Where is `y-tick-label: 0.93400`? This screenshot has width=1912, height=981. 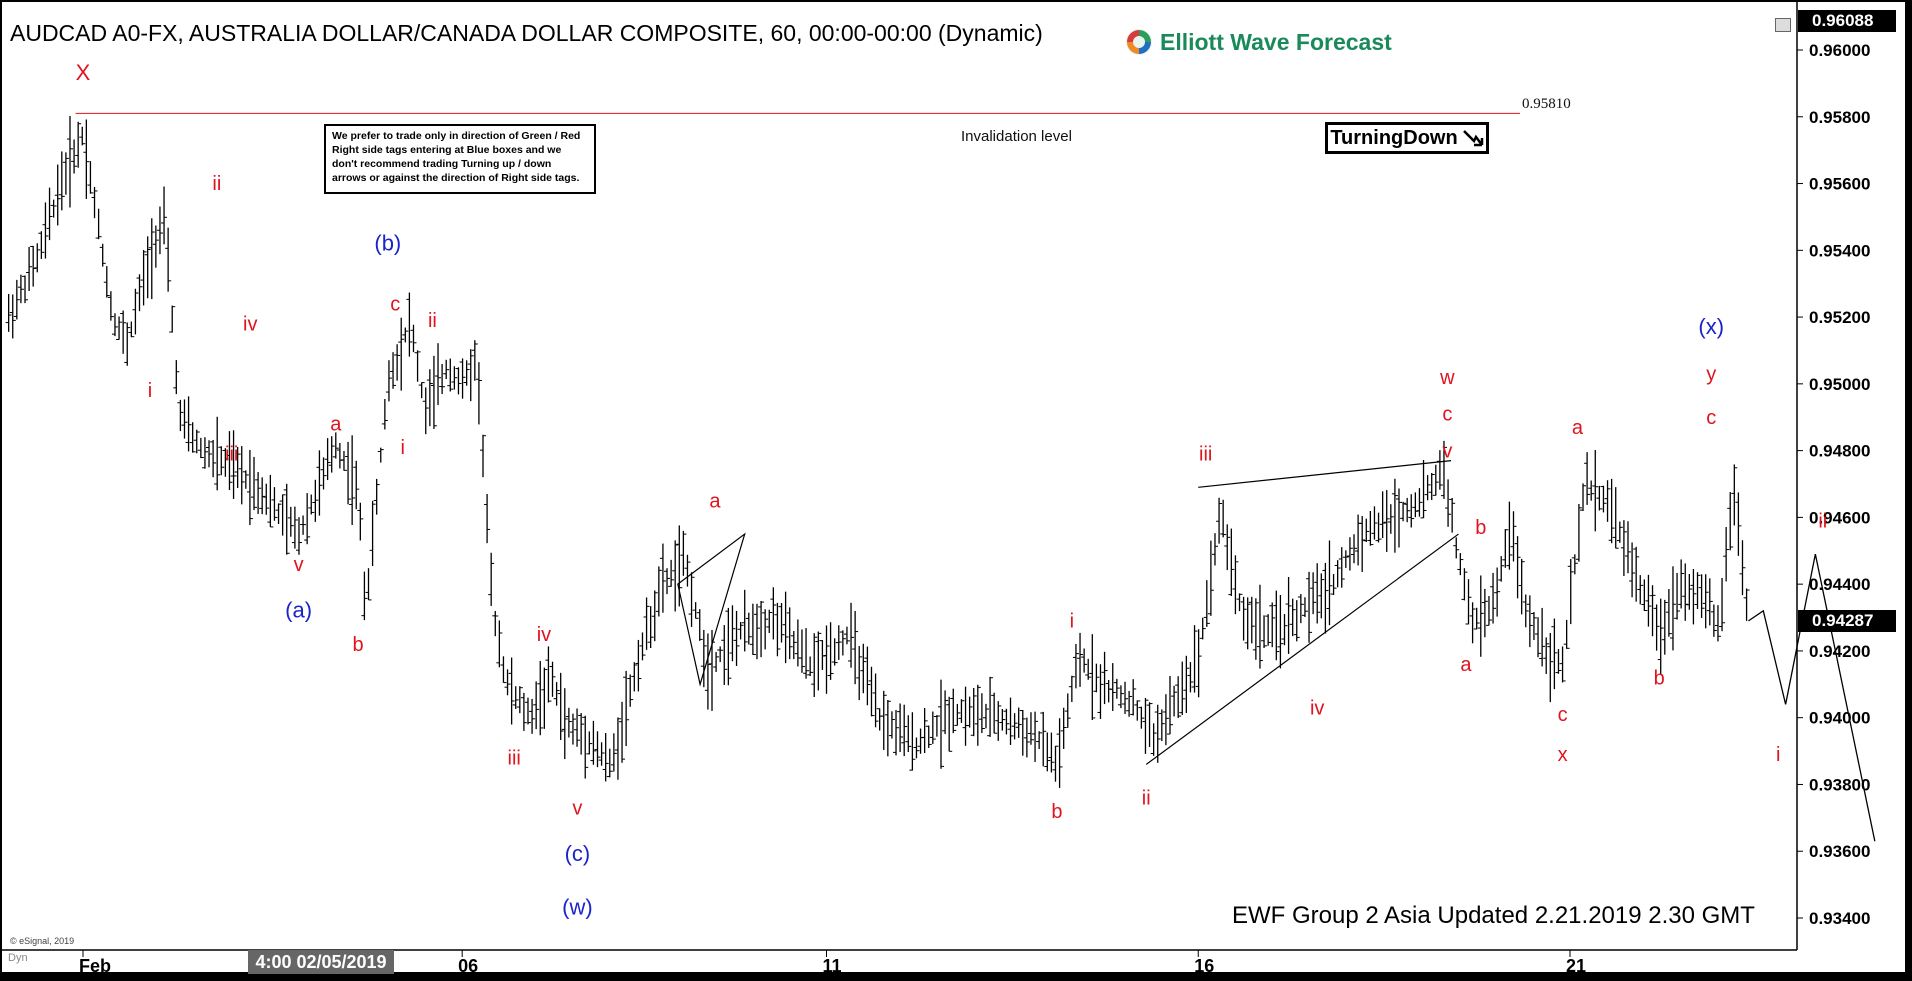
y-tick-label: 0.93400 is located at coordinates (1839, 918).